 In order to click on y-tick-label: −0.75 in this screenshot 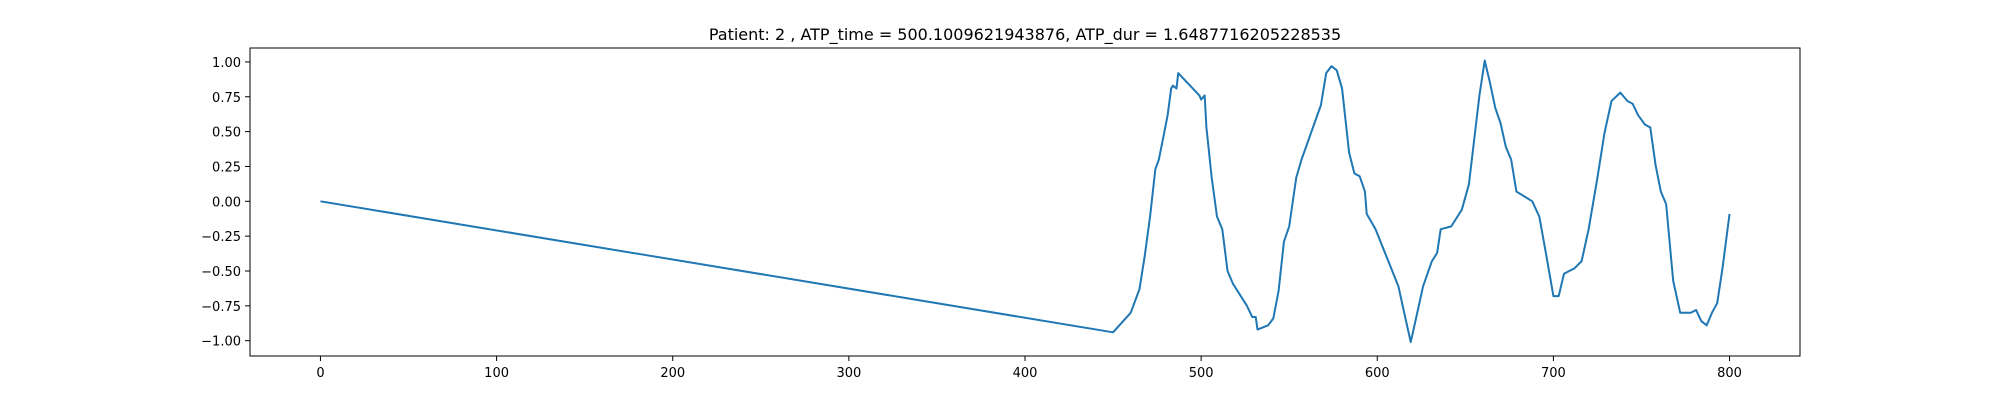, I will do `click(221, 307)`.